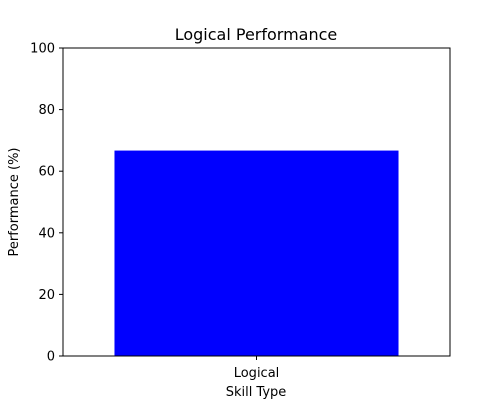 Image resolution: width=500 pixels, height=400 pixels. I want to click on chart-title: Logical Performance, so click(256, 34).